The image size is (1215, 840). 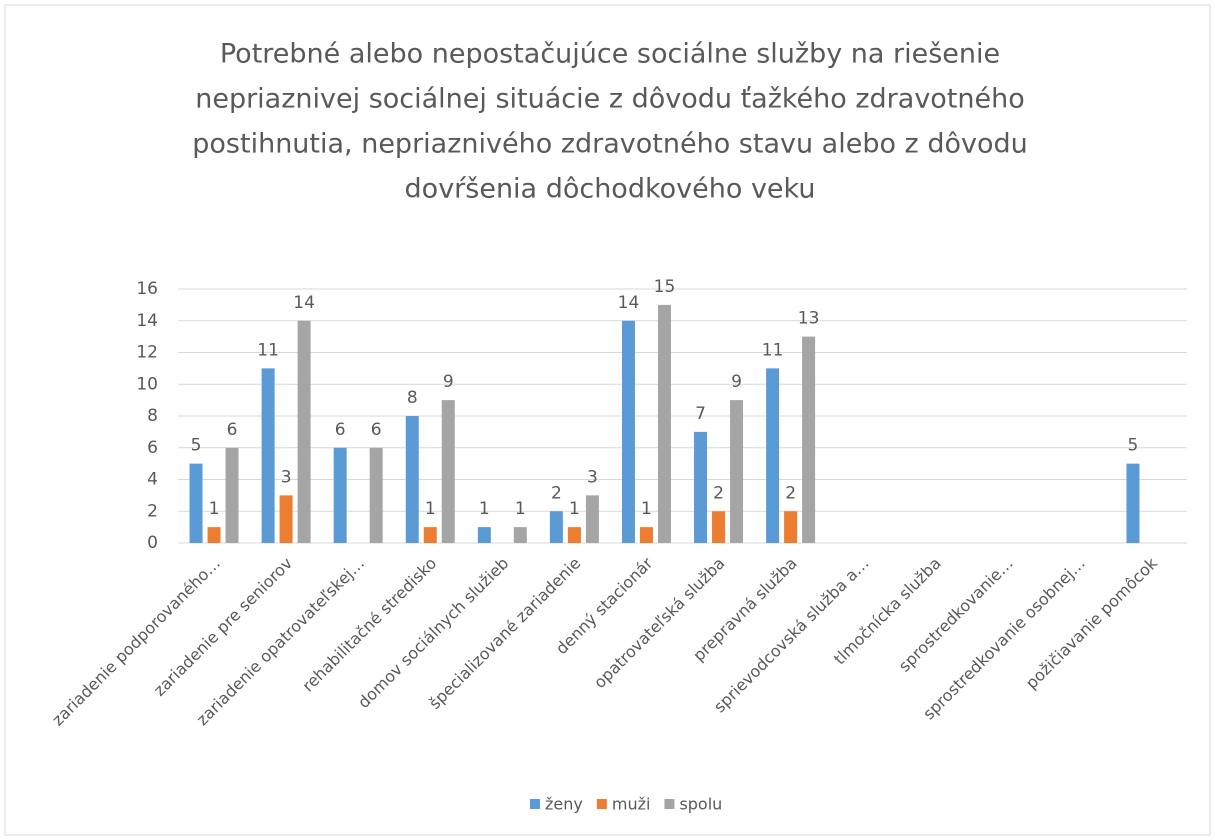 What do you see at coordinates (152, 543) in the screenshot?
I see `y-tick-label: 0` at bounding box center [152, 543].